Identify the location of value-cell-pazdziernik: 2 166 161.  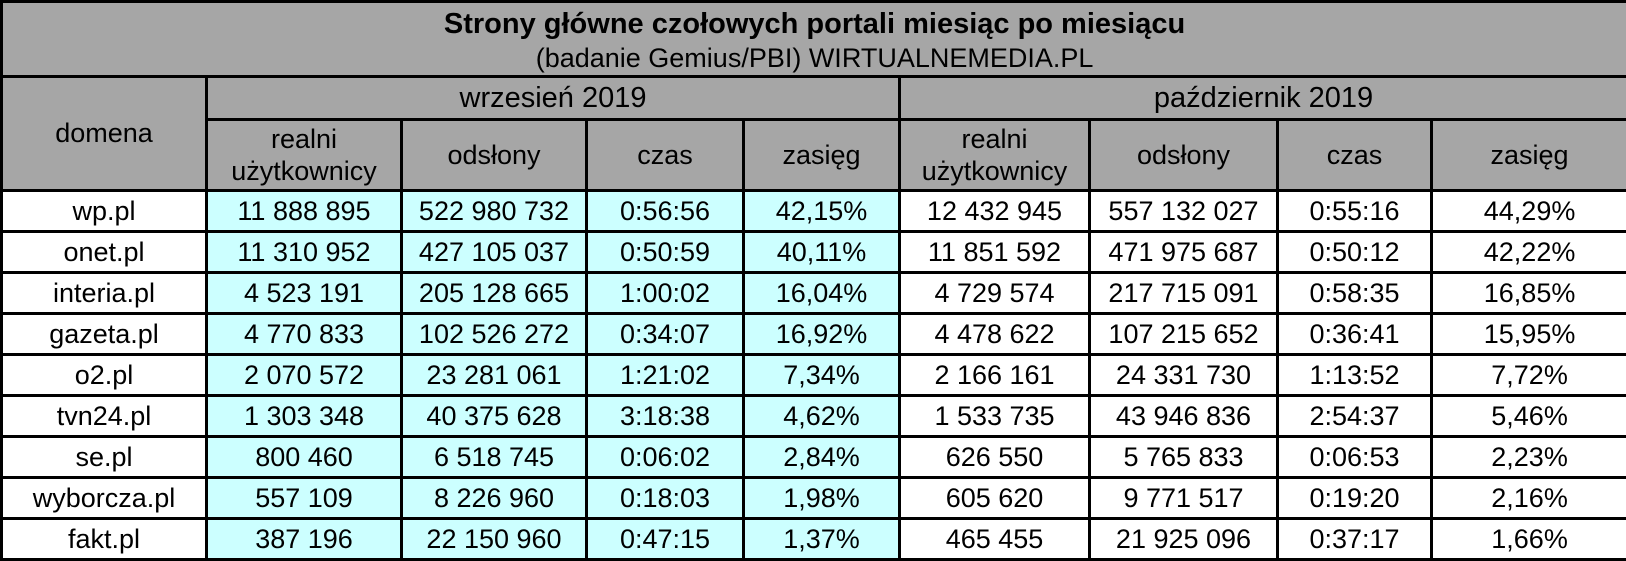
(995, 375).